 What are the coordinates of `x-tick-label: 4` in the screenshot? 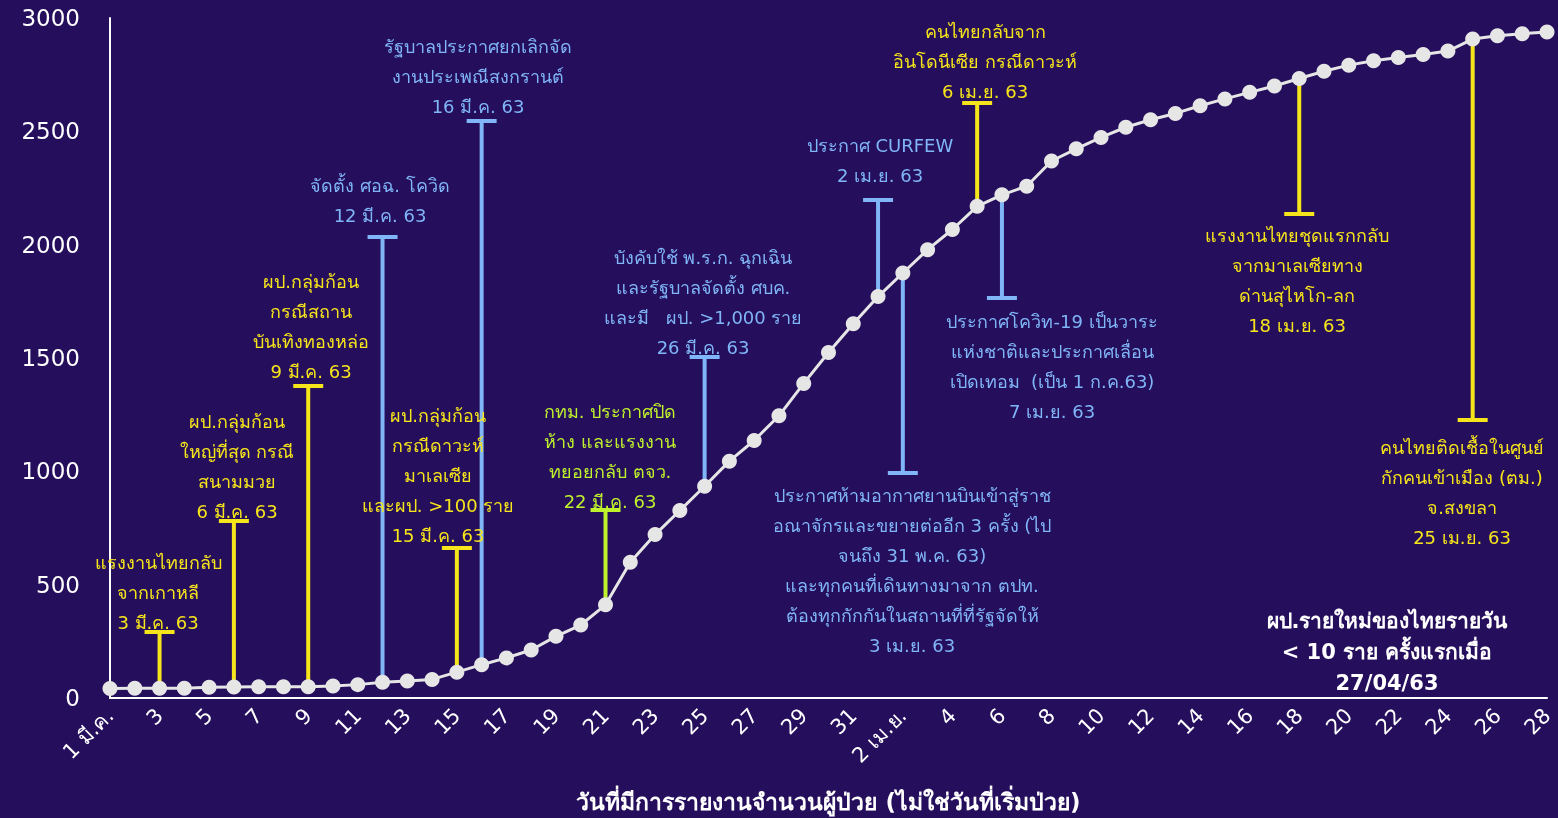 It's located at (947, 716).